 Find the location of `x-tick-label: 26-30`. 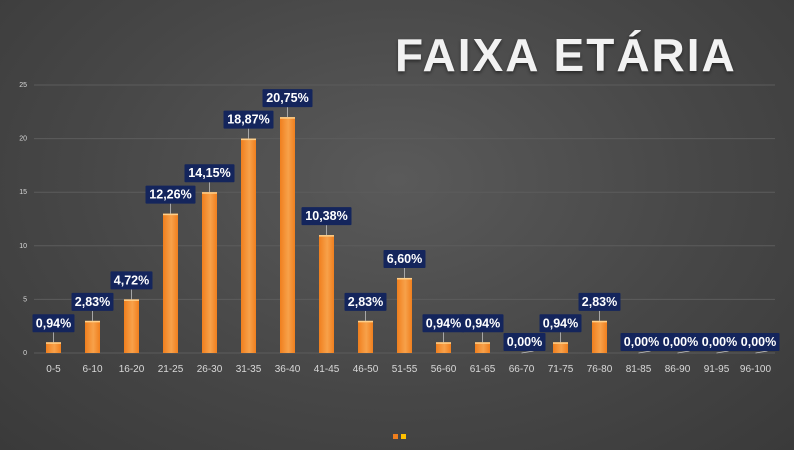

x-tick-label: 26-30 is located at coordinates (210, 369).